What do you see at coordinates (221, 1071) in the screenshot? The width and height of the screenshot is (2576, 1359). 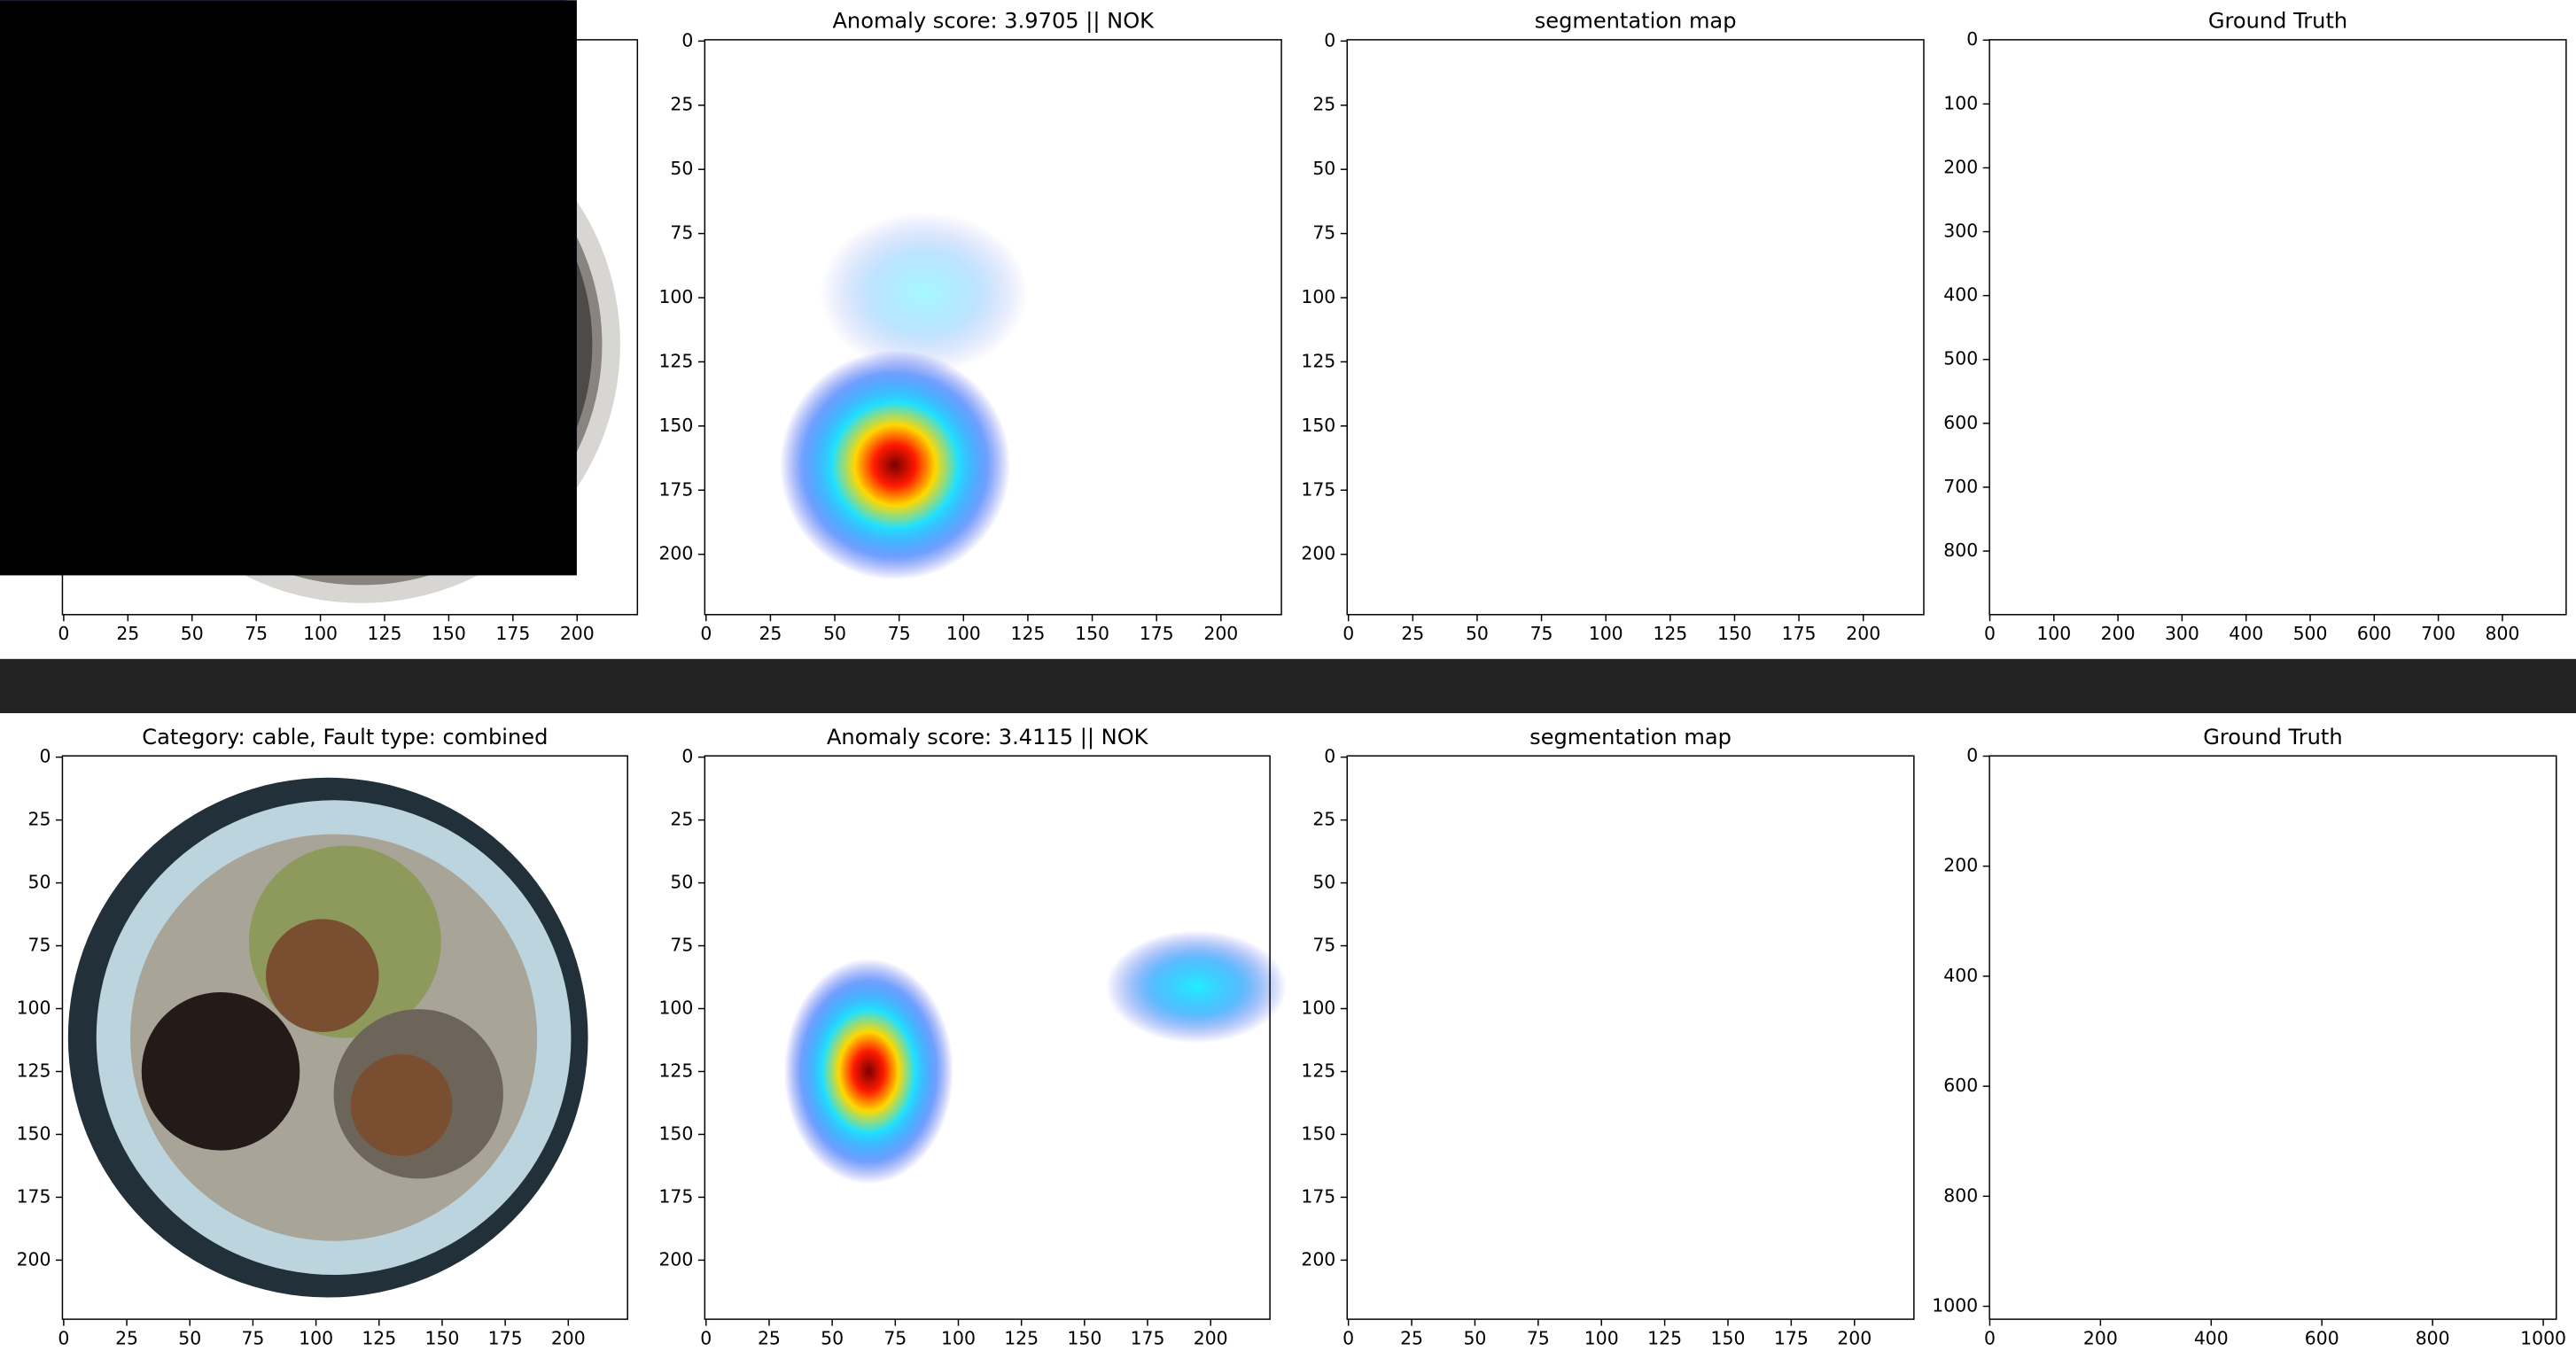 I see `wire-empty` at bounding box center [221, 1071].